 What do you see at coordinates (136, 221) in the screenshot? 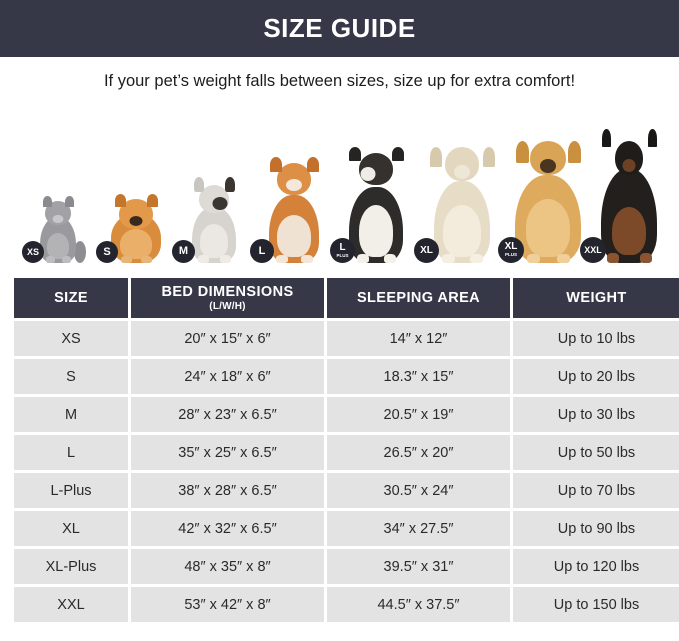
I see `pomeranian-muzzle` at bounding box center [136, 221].